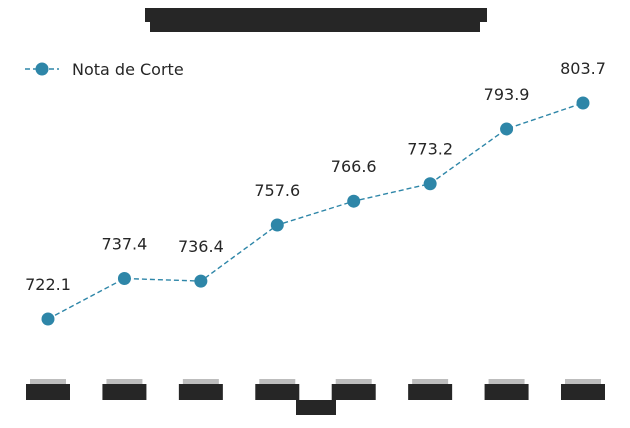  What do you see at coordinates (200, 389) in the screenshot?
I see `x-tick-label-3-redacted` at bounding box center [200, 389].